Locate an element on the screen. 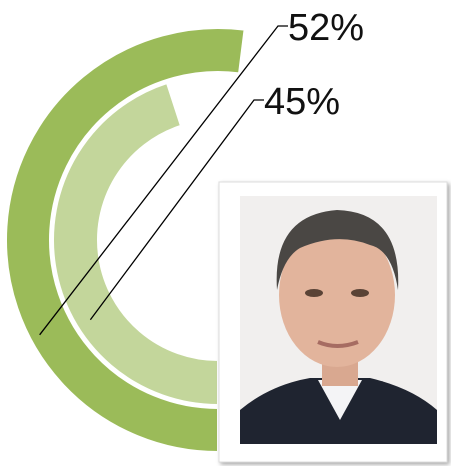  face is located at coordinates (337, 295).